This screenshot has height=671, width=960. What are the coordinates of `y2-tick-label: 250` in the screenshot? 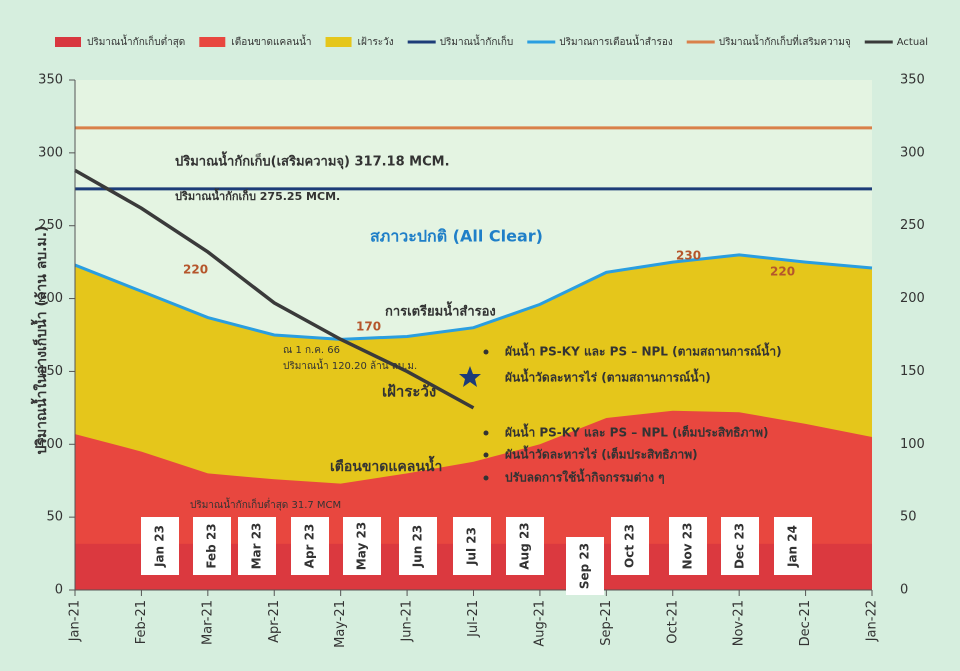 It's located at (912, 225).